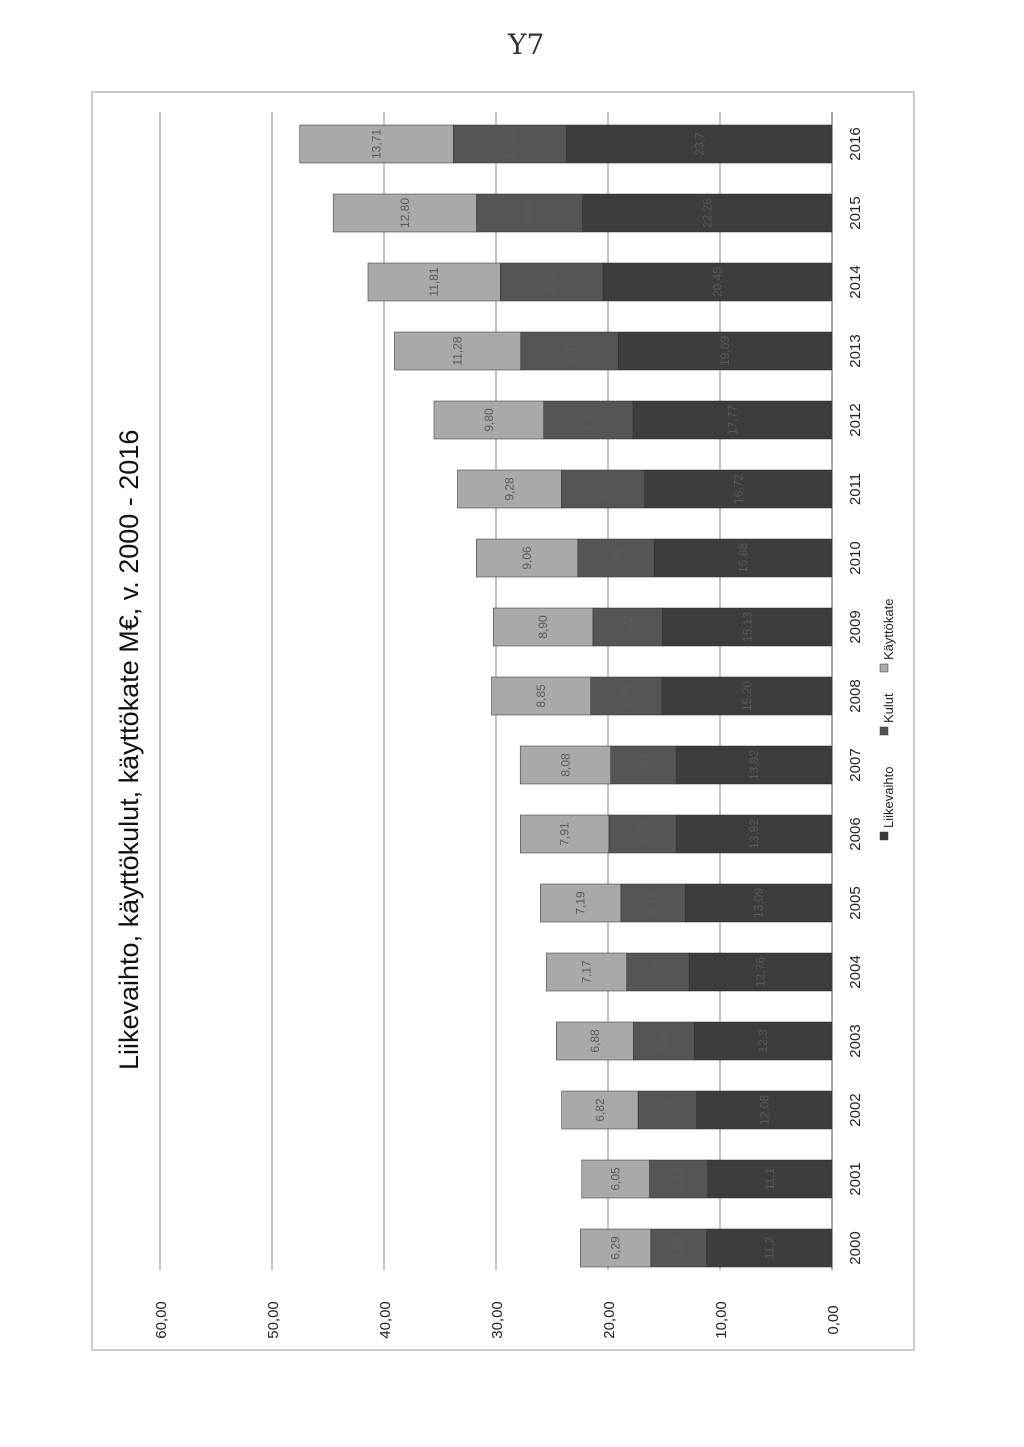  Describe the element at coordinates (855, 1178) in the screenshot. I see `x-tick-label: 2001` at that location.